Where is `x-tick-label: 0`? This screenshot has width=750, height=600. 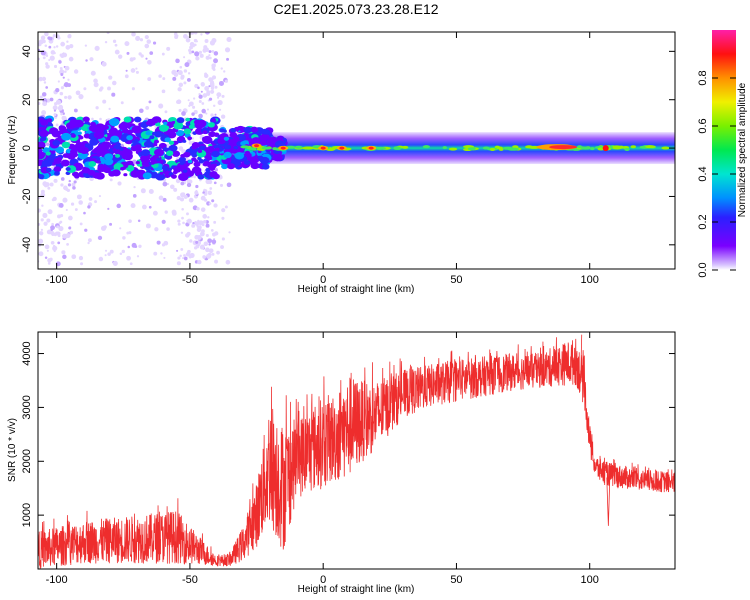
x-tick-label: 0 is located at coordinates (323, 580).